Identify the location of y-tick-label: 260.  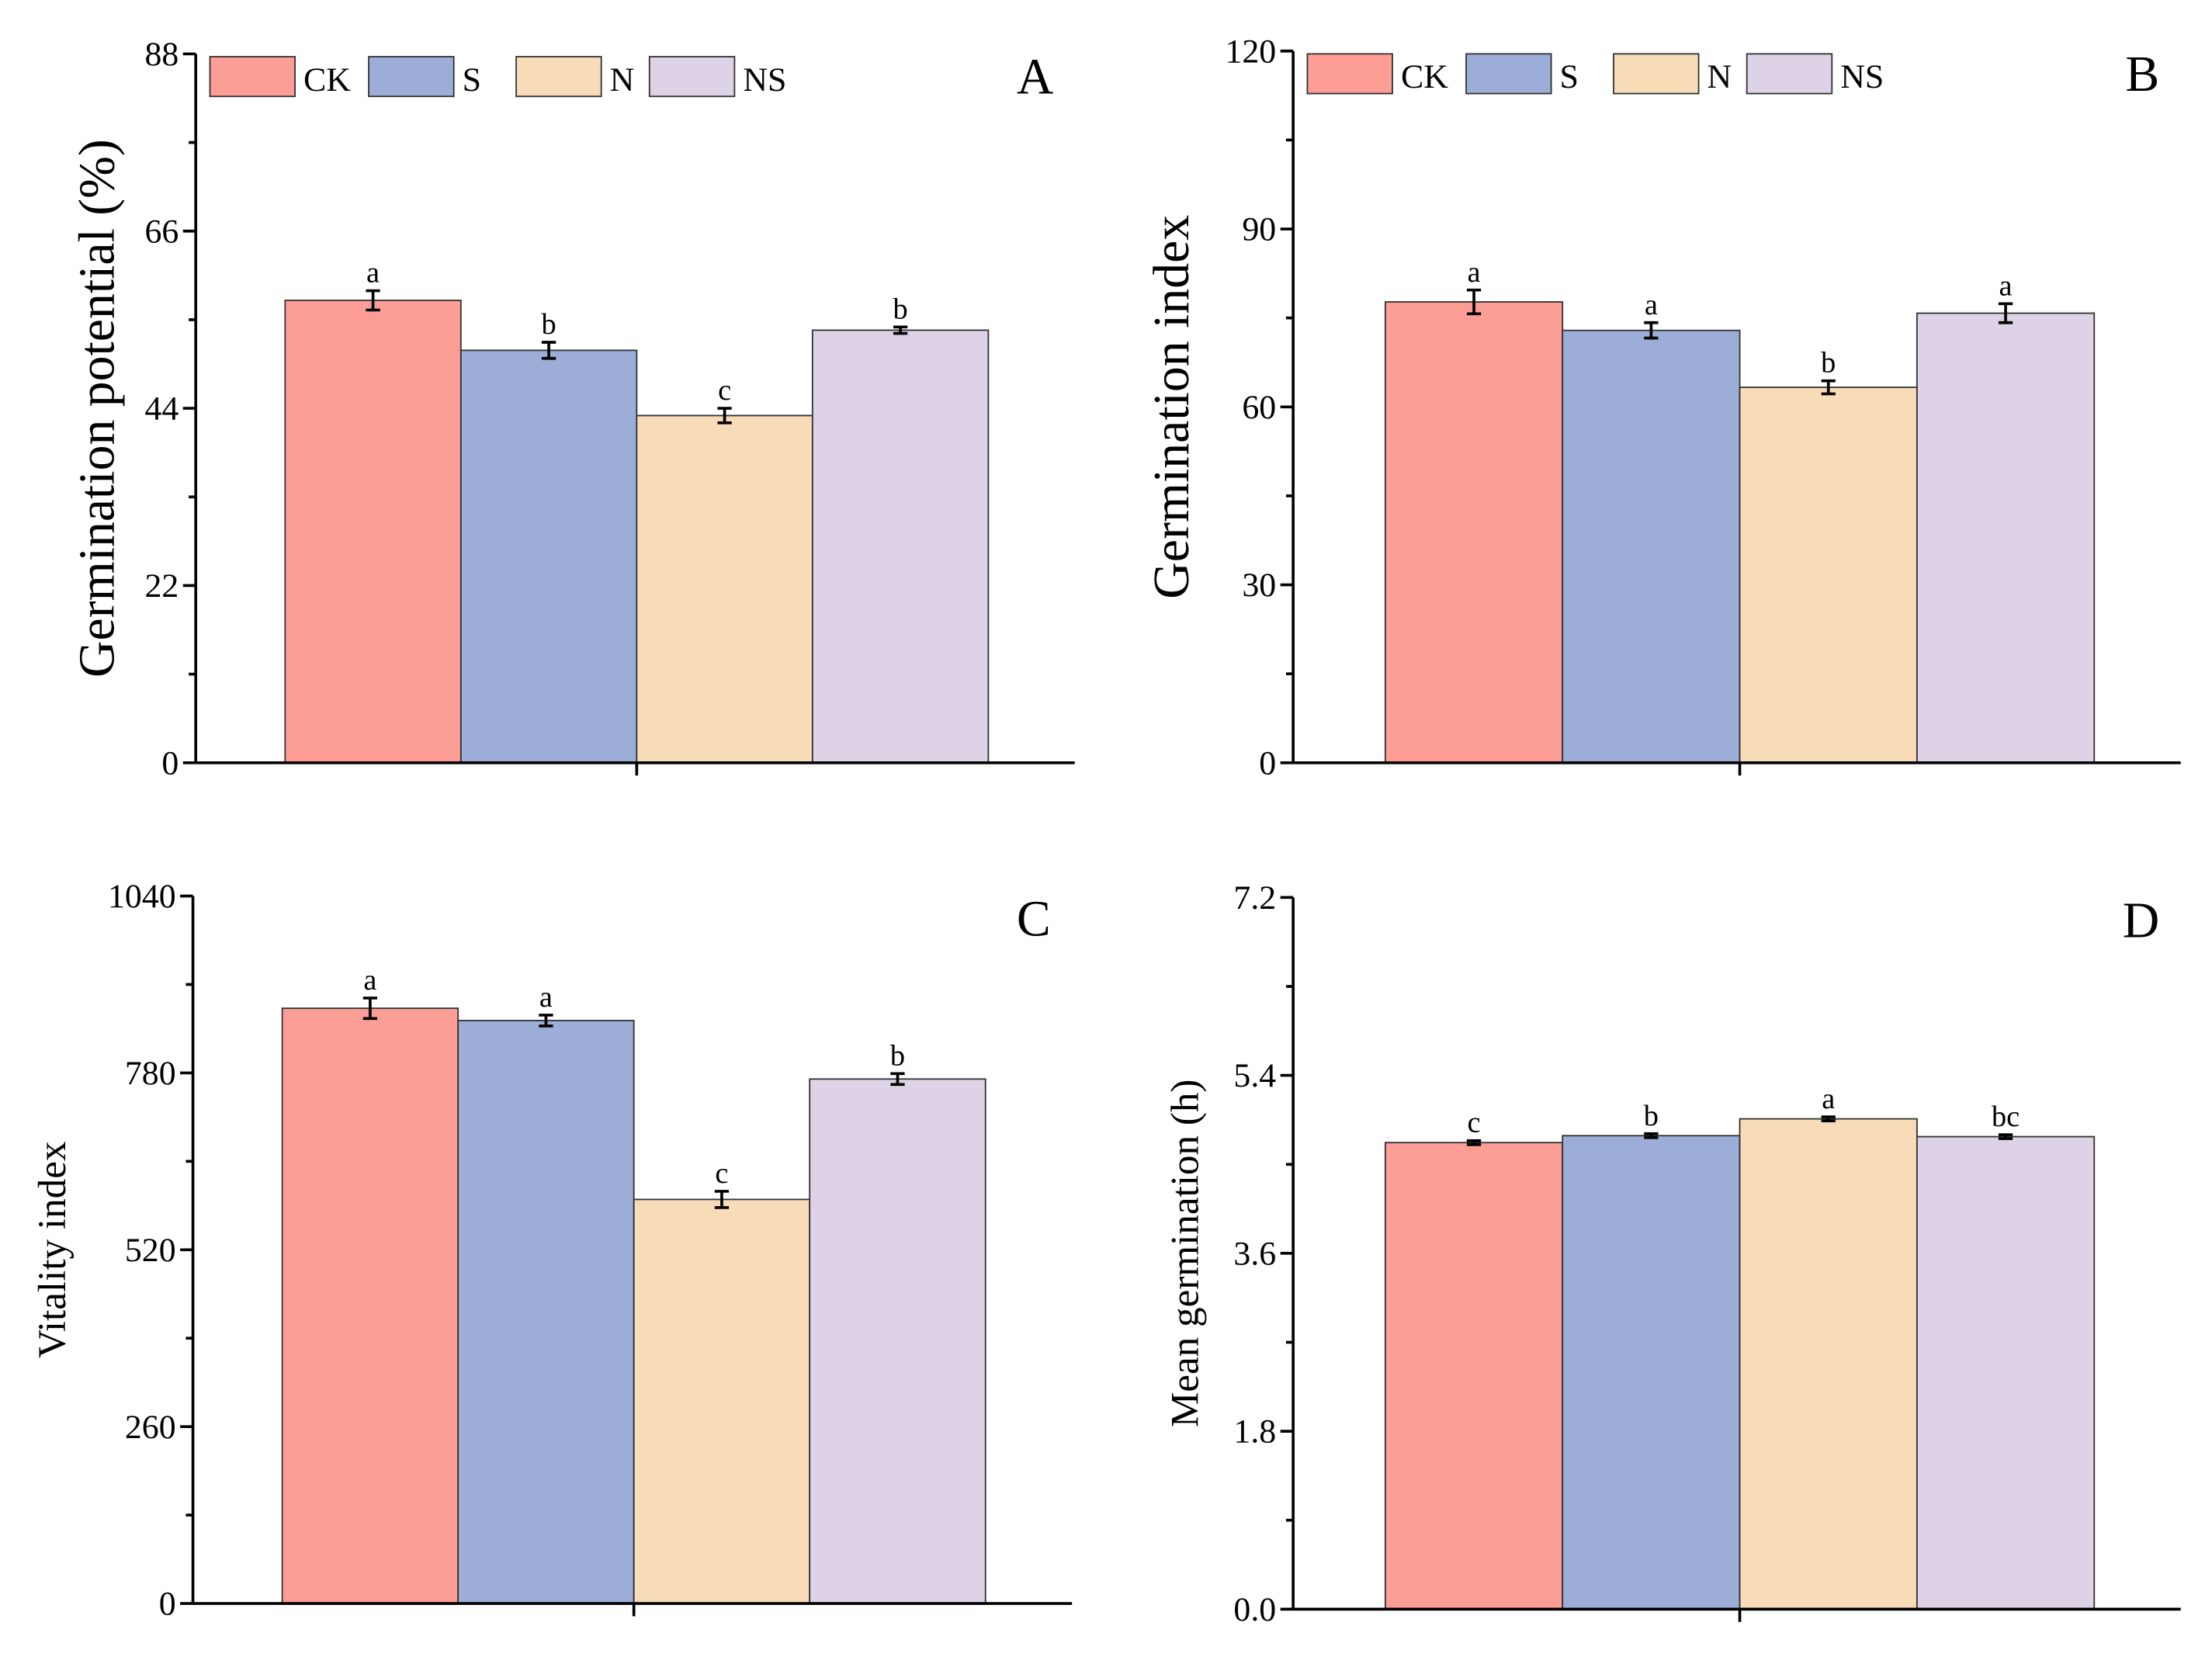
(150, 1428).